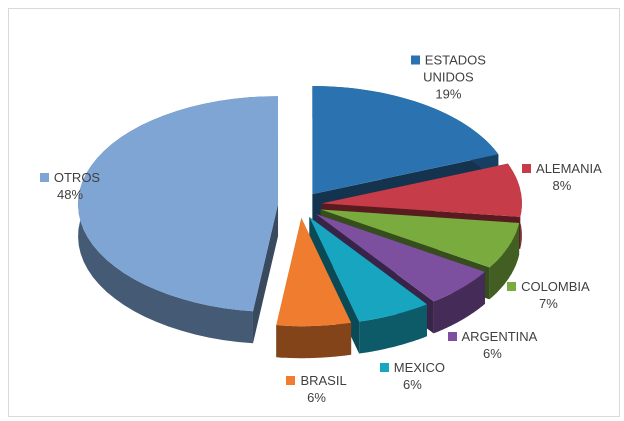 The width and height of the screenshot is (624, 421). I want to click on data-label: ESTADOS UNIDOS 19%, so click(448, 77).